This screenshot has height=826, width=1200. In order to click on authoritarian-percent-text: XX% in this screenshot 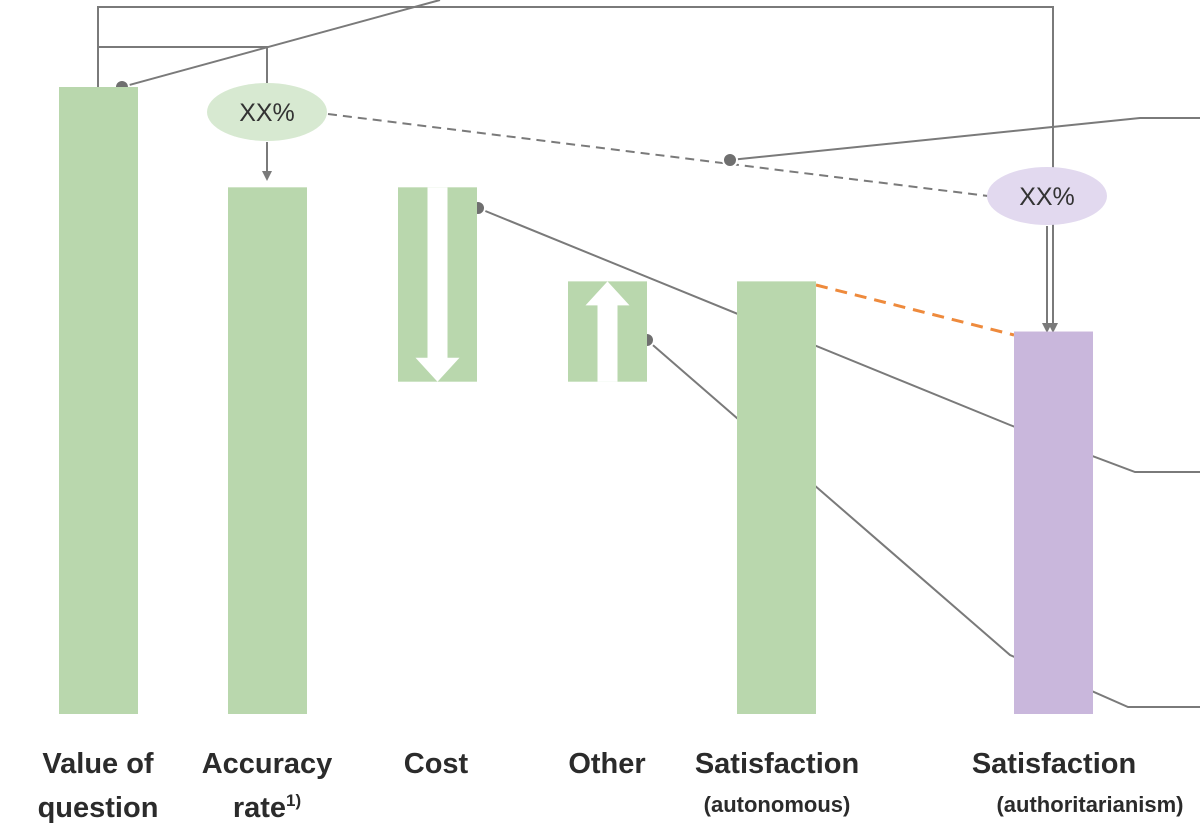, I will do `click(1047, 197)`.